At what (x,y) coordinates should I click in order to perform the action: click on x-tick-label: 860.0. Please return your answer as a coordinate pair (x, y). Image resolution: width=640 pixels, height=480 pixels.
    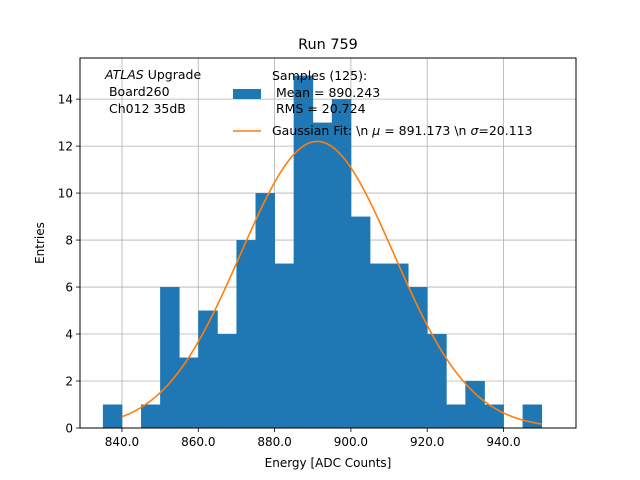
    Looking at the image, I should click on (198, 442).